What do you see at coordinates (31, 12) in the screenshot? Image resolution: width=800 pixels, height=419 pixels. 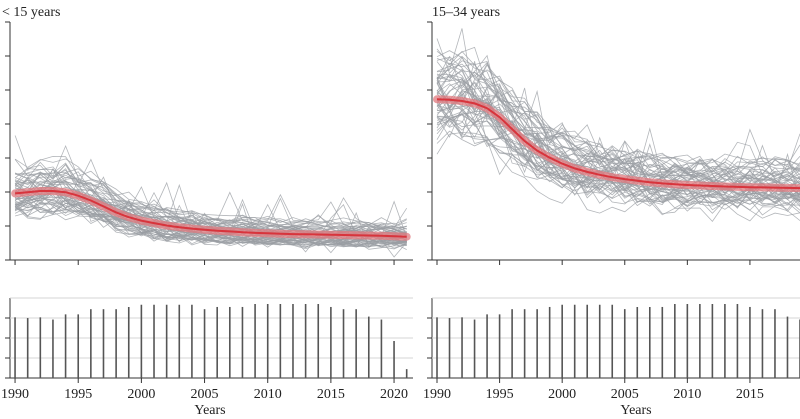 I see `panel-title-under-15: < 15 years` at bounding box center [31, 12].